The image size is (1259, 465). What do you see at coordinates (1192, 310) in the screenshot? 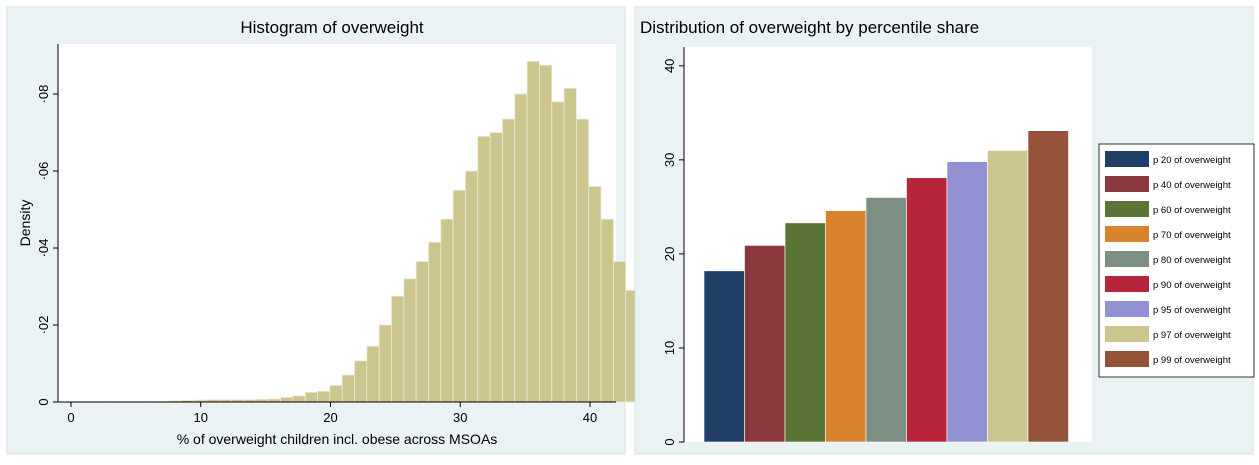
I see `legend-label: p 95 of overweight` at bounding box center [1192, 310].